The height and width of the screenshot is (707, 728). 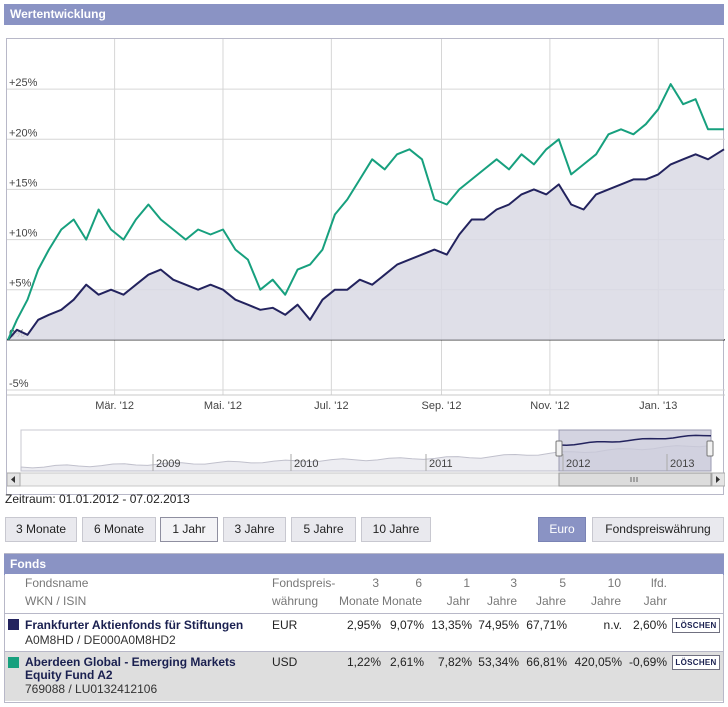 What do you see at coordinates (441, 406) in the screenshot?
I see `x-tick-label: Sep. '12` at bounding box center [441, 406].